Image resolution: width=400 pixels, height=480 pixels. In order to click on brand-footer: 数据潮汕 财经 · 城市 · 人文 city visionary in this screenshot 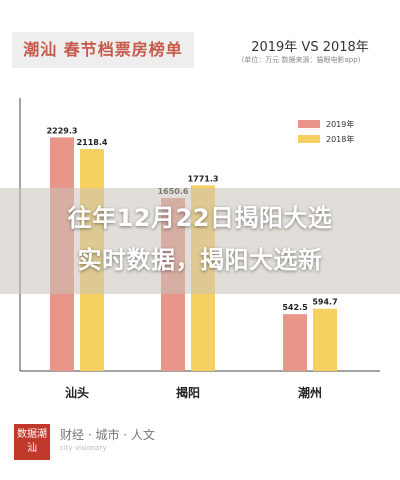, I will do `click(200, 446)`.